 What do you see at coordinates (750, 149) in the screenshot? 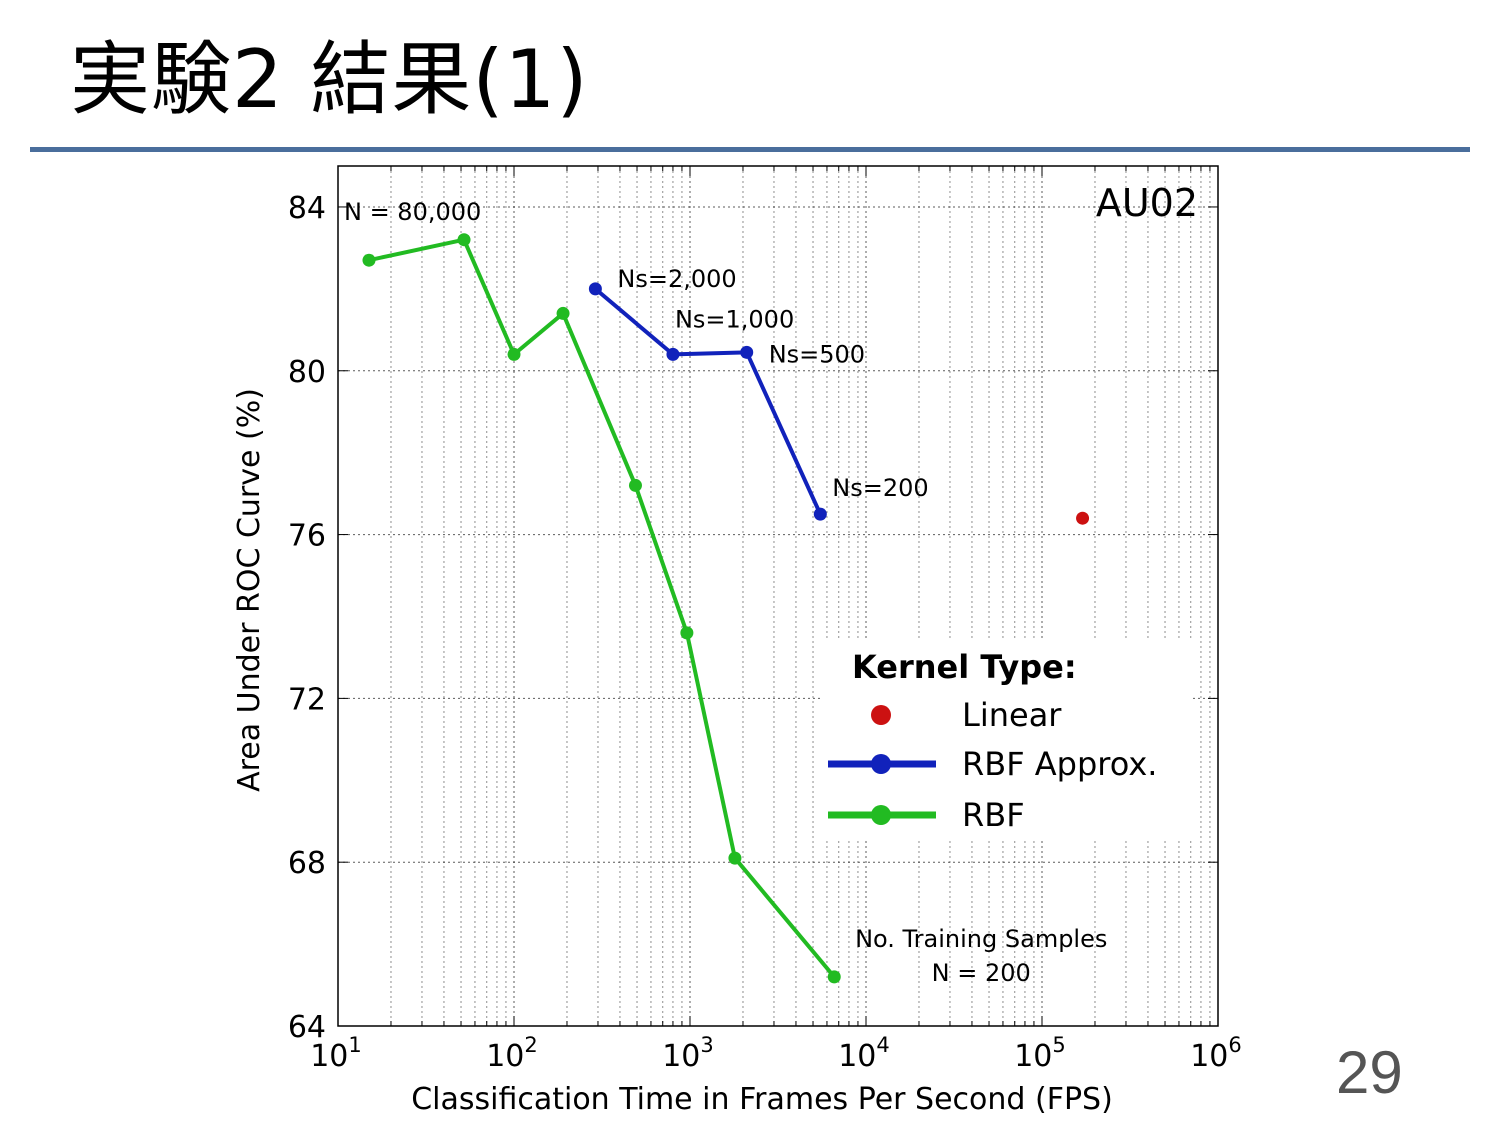
I see `title-divider` at bounding box center [750, 149].